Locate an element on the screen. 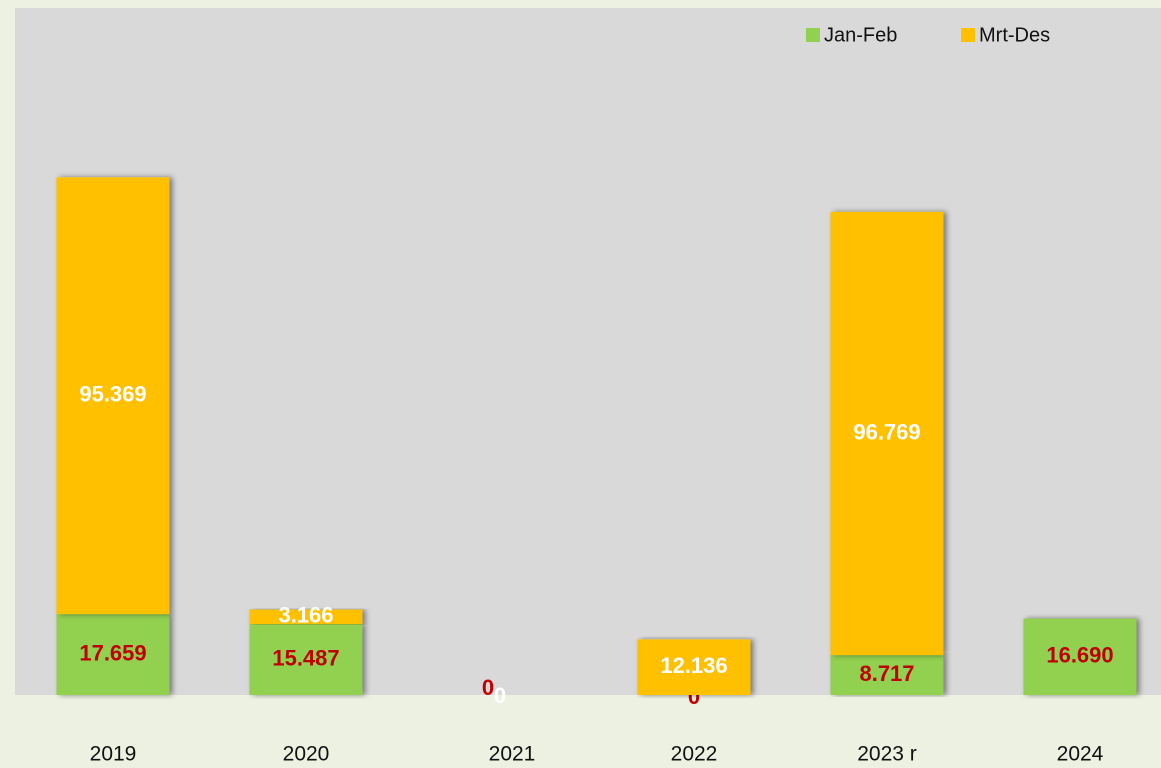 The image size is (1161, 768). x-tick-label: 2022 is located at coordinates (694, 754).